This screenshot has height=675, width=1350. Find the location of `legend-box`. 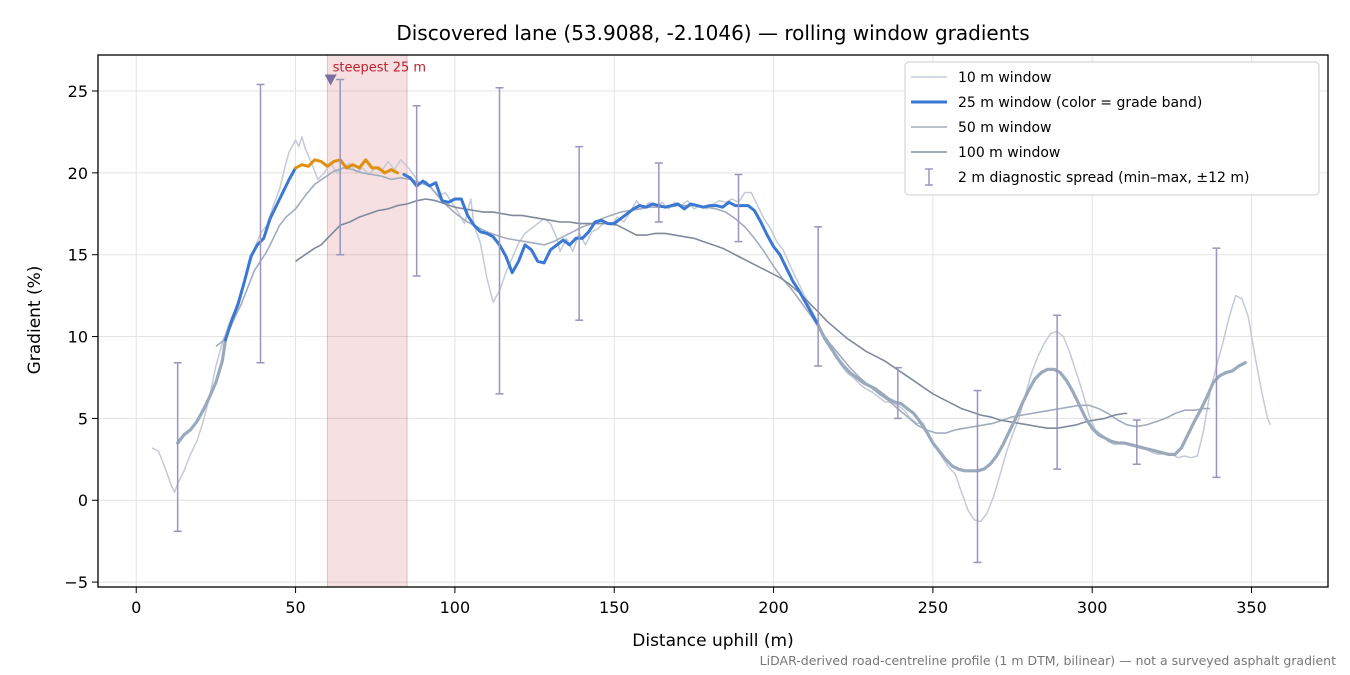

legend-box is located at coordinates (1112, 128).